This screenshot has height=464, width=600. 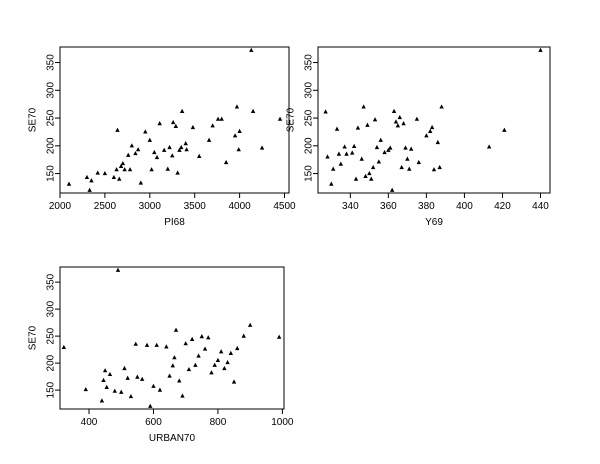 I want to click on x-tick-label: 420, so click(x=502, y=206).